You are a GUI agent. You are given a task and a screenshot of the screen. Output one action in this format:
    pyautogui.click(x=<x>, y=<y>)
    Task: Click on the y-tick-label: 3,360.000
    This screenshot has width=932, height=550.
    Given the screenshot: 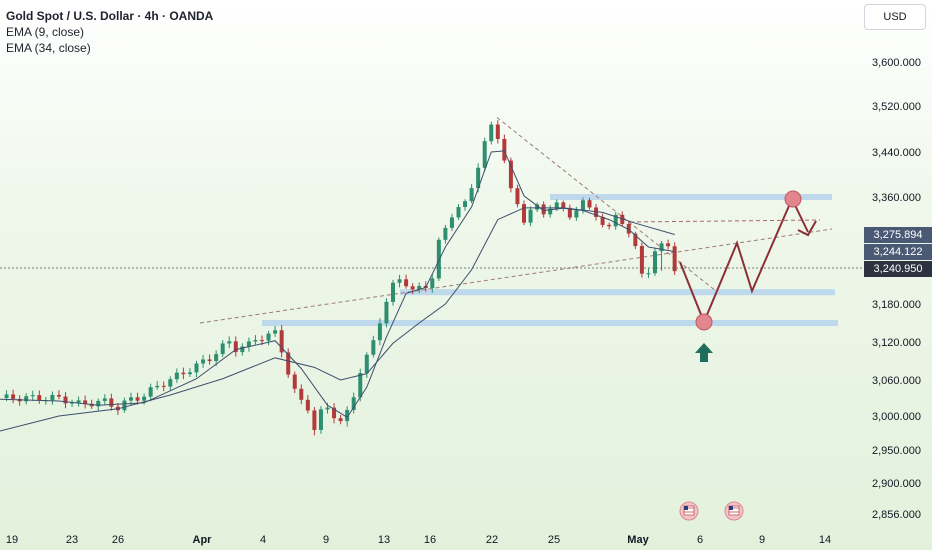 What is the action you would take?
    pyautogui.click(x=896, y=198)
    